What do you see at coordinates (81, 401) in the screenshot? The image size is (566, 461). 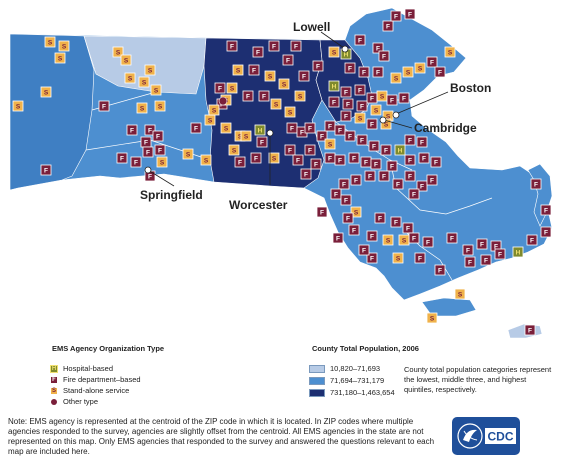 I see `legend-label: Other type` at bounding box center [81, 401].